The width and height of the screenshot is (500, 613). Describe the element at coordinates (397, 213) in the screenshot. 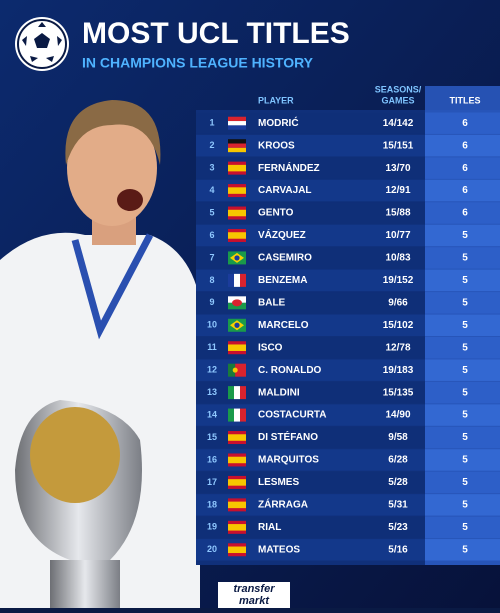

I see `seasons-games: 15/88` at that location.